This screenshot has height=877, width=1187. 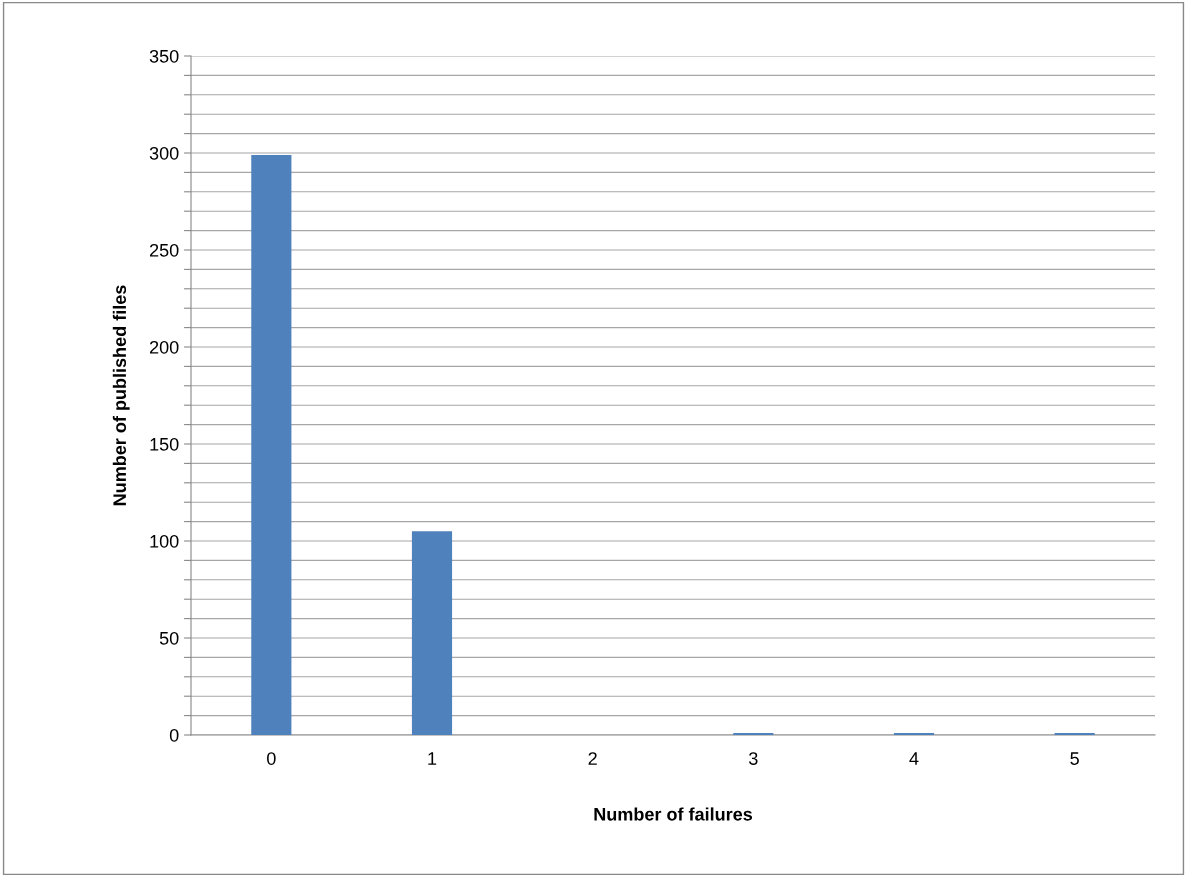 I want to click on y-tick-label: 200, so click(x=164, y=347).